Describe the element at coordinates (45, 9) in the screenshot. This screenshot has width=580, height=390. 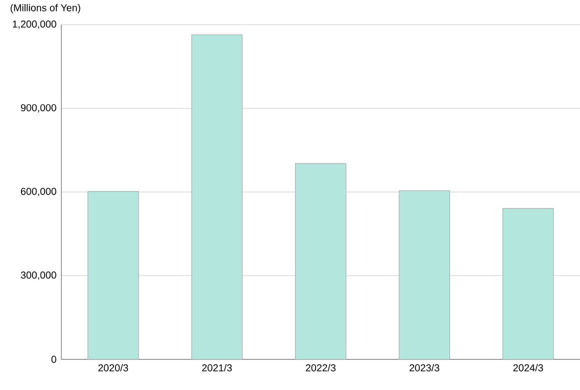
I see `y-axis-title: (Millions of Yen)` at that location.